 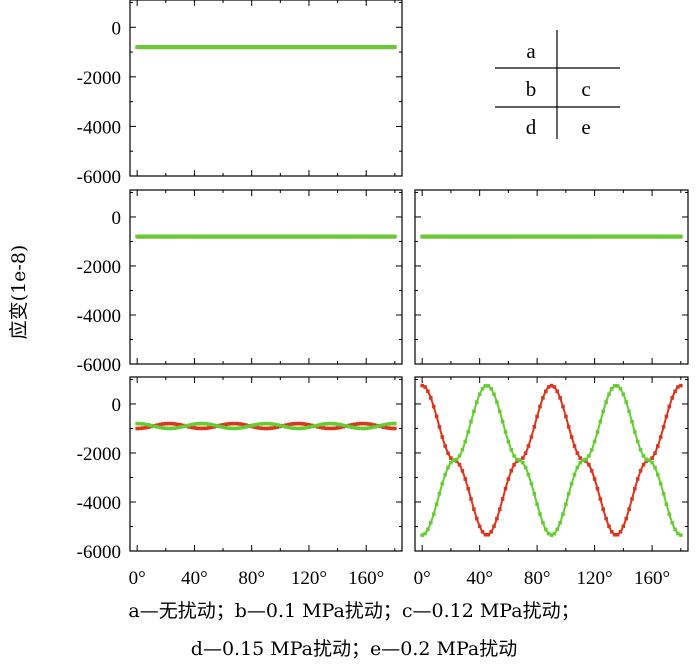 What do you see at coordinates (99, 365) in the screenshot?
I see `y-tick-label: -6000` at bounding box center [99, 365].